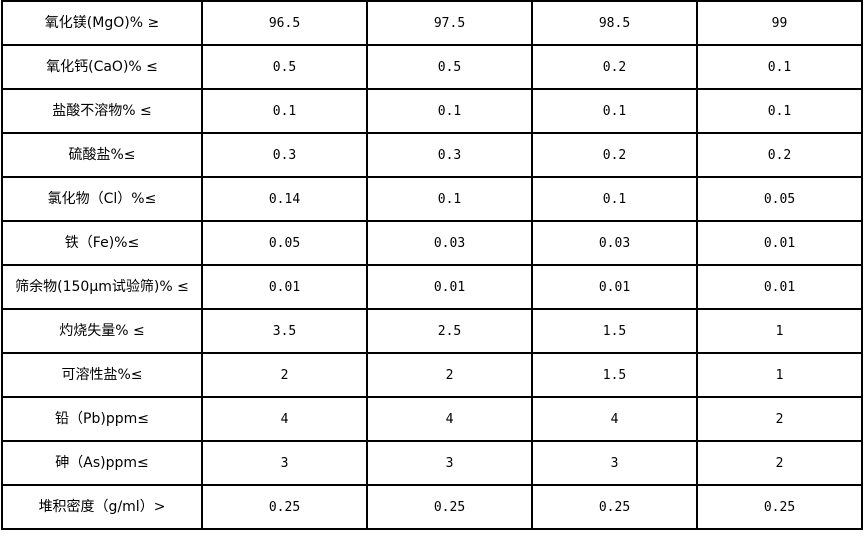 Image resolution: width=868 pixels, height=558 pixels. What do you see at coordinates (779, 23) in the screenshot?
I see `cell-value: 99` at bounding box center [779, 23].